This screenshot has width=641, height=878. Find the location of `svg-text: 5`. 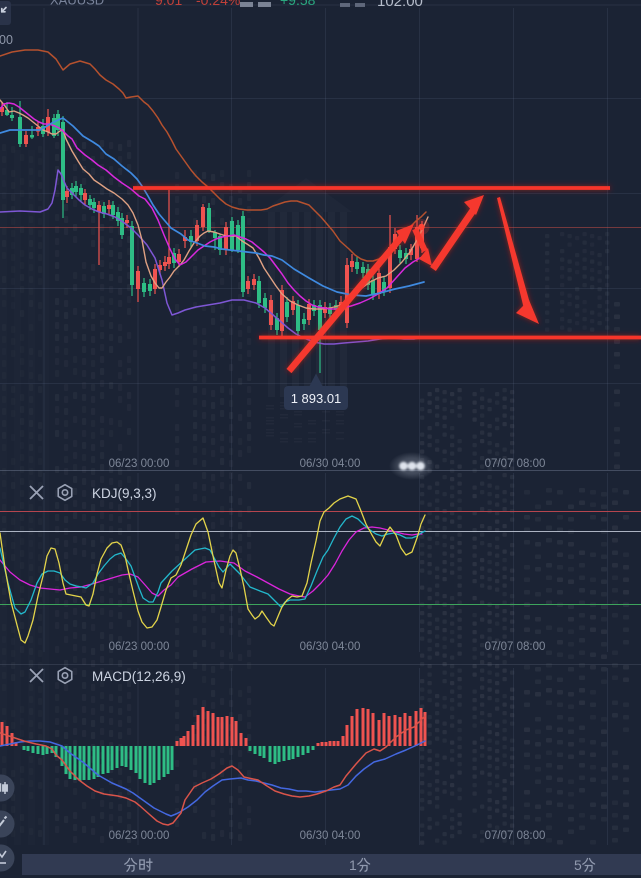

svg-text: 5 is located at coordinates (578, 865).